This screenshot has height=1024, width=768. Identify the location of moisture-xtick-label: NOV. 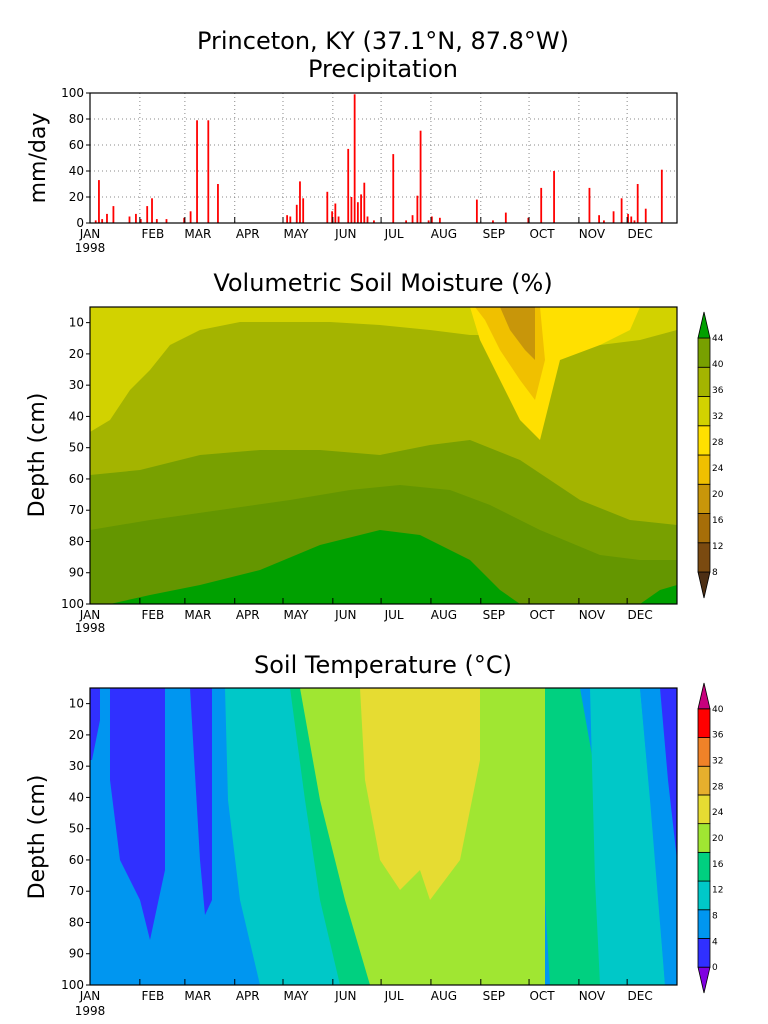
(592, 615).